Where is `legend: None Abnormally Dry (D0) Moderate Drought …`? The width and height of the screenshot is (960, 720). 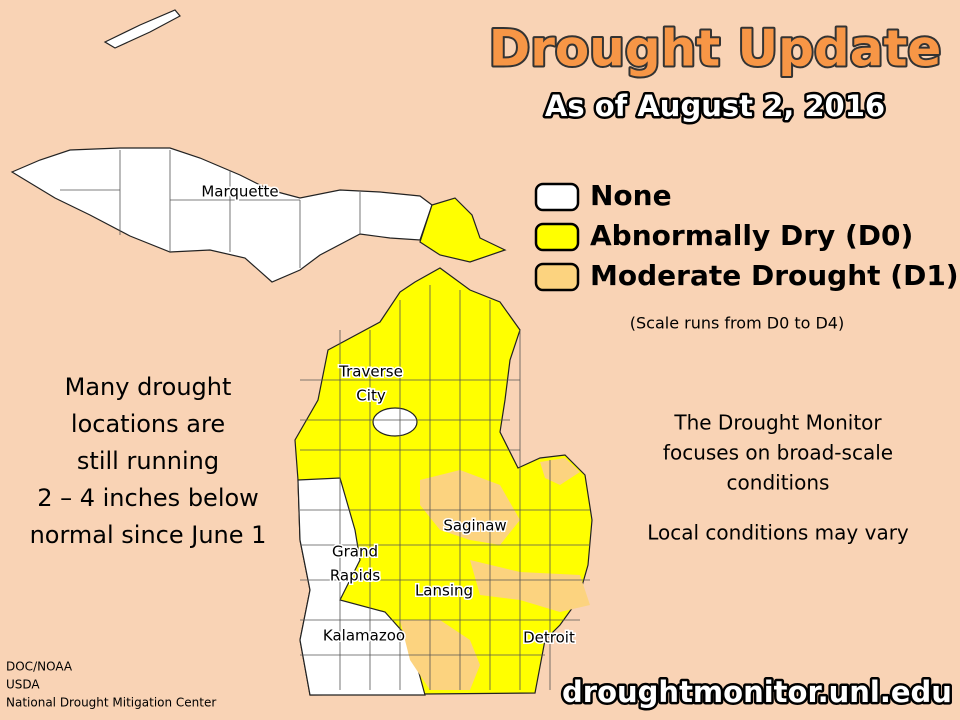
legend: None Abnormally Dry (D0) Moderate Drought … is located at coordinates (746, 235).